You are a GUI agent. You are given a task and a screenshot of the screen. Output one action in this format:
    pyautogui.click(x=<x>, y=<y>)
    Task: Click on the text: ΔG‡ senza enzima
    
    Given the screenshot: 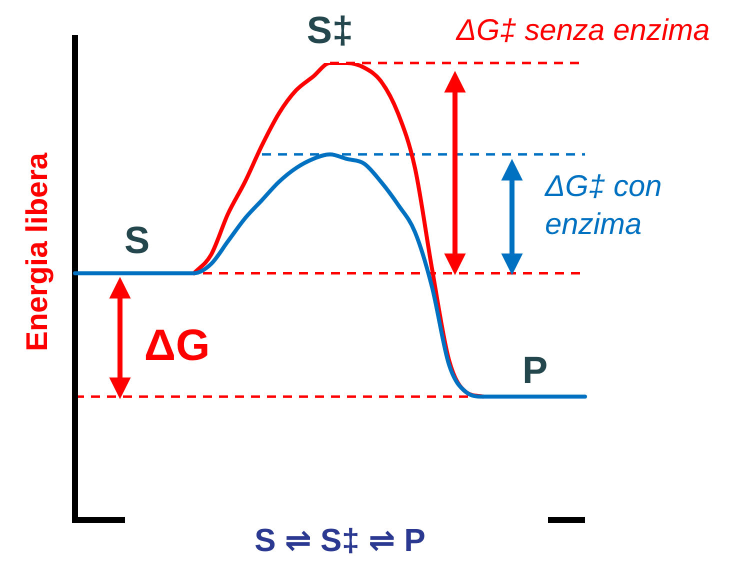 What is the action you would take?
    pyautogui.click(x=582, y=31)
    